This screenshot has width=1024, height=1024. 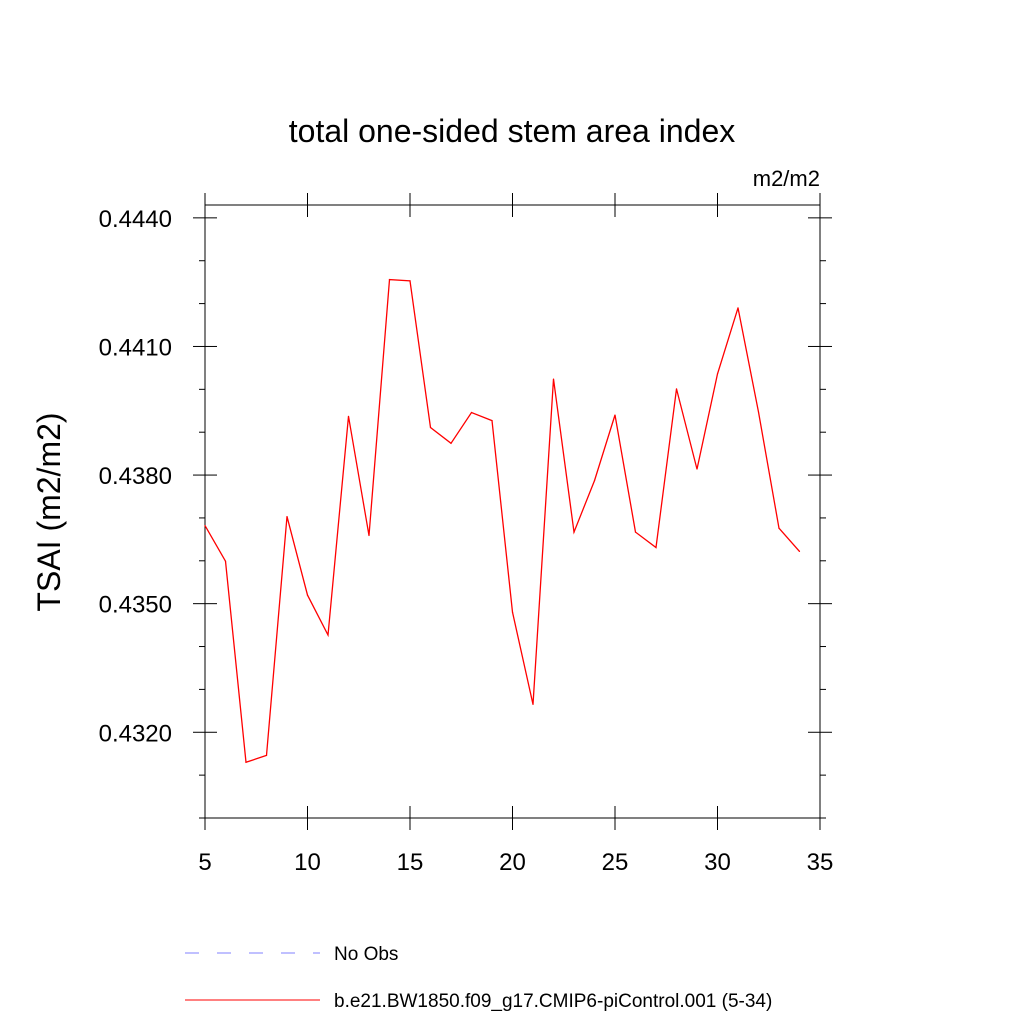 I want to click on y-tick-label: 0.4440, so click(x=135, y=219).